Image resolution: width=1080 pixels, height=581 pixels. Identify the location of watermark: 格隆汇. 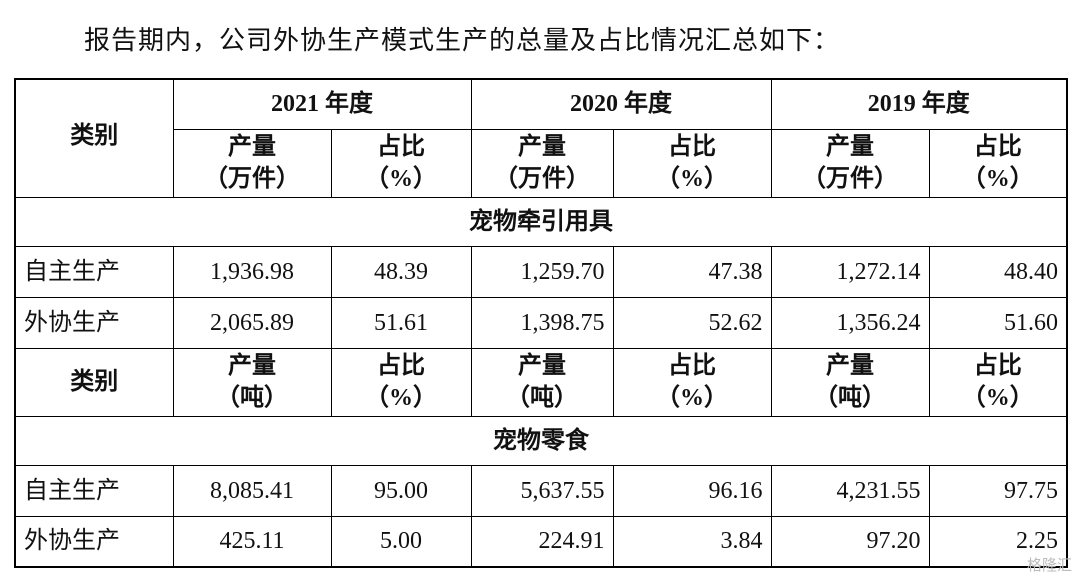
(1049, 565).